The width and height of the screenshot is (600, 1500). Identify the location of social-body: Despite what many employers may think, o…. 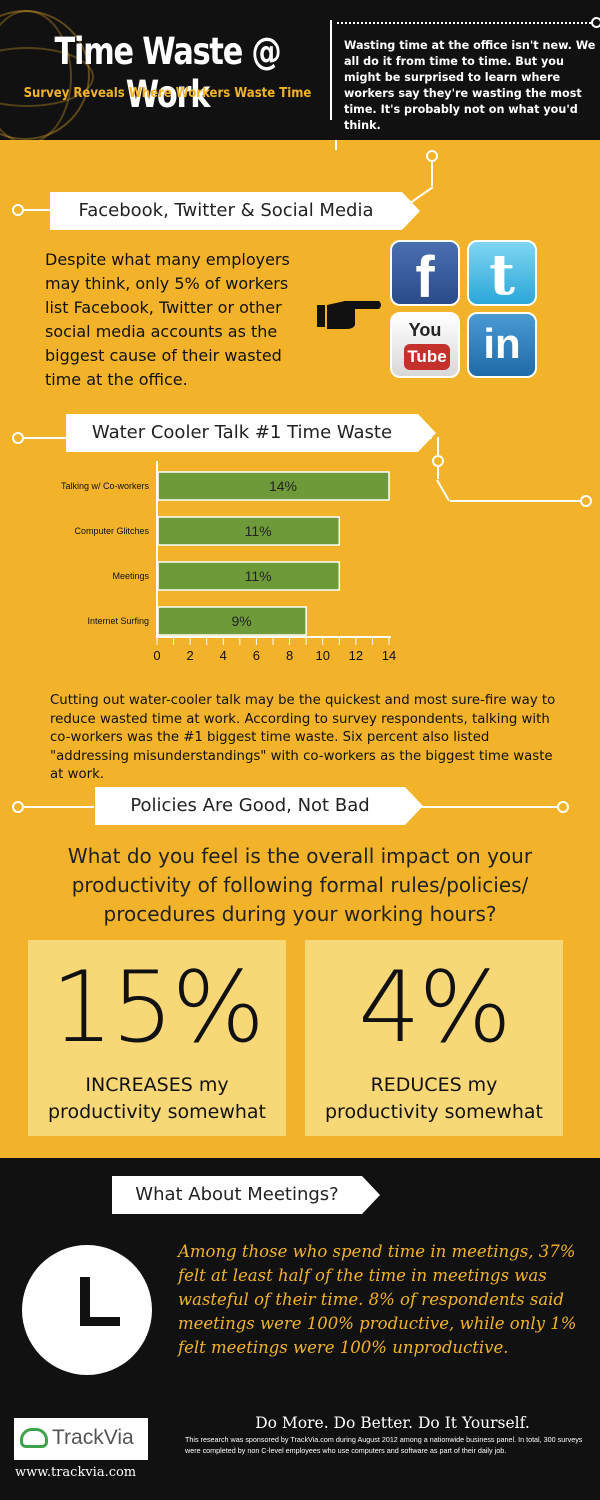
(167, 319).